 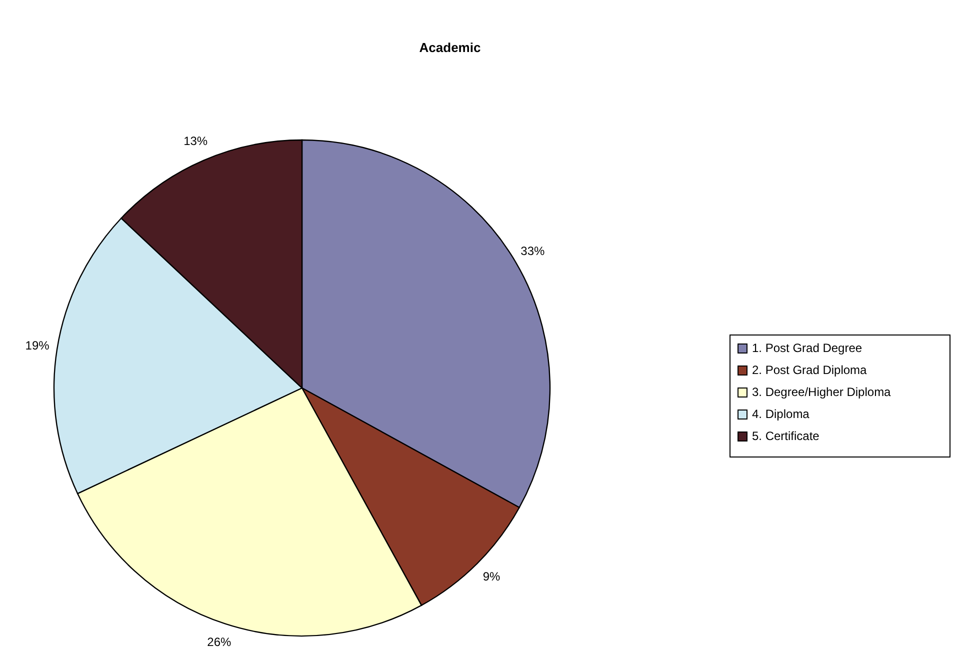 I want to click on legend-label: 4. Diploma, so click(x=781, y=414).